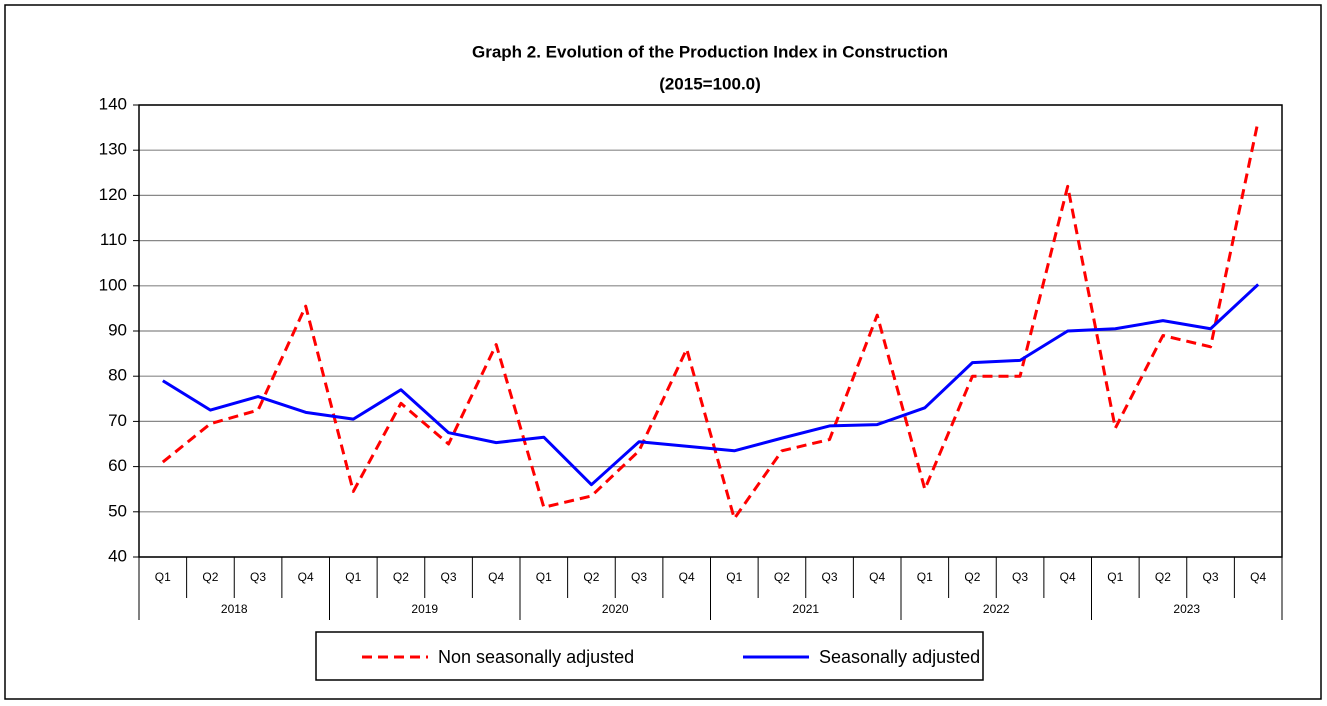 The height and width of the screenshot is (706, 1327). Describe the element at coordinates (117, 510) in the screenshot. I see `y-tick-label: 50` at that location.